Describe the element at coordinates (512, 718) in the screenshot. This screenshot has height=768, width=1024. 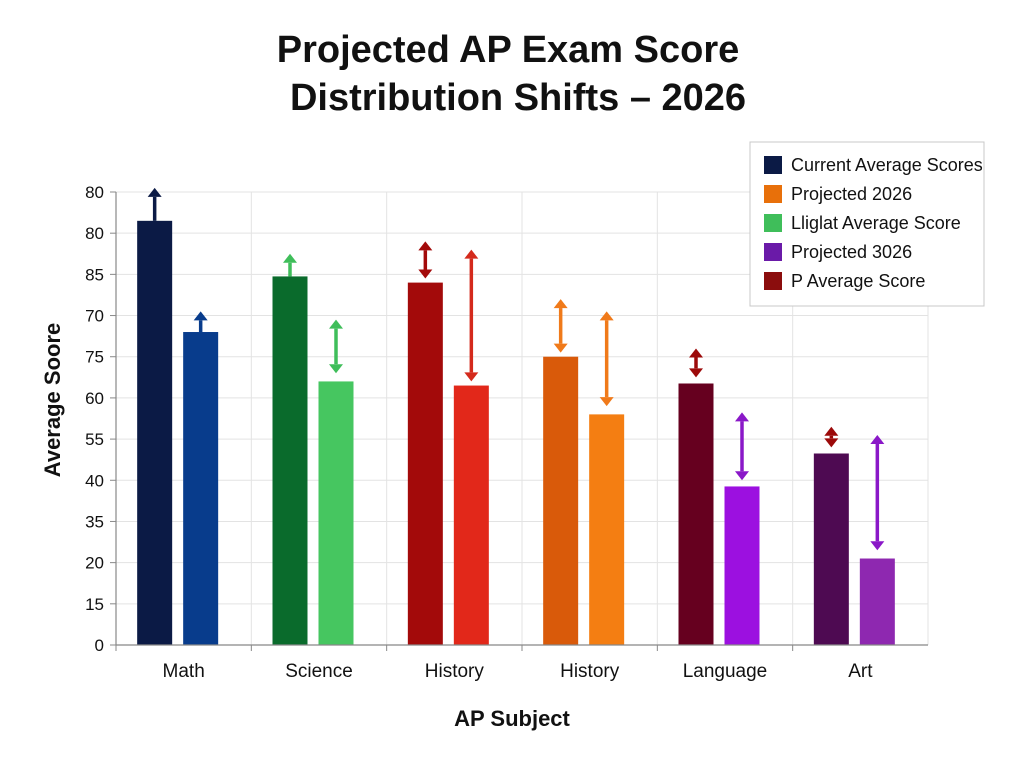
I see `x-axis-title: AP Subject` at that location.